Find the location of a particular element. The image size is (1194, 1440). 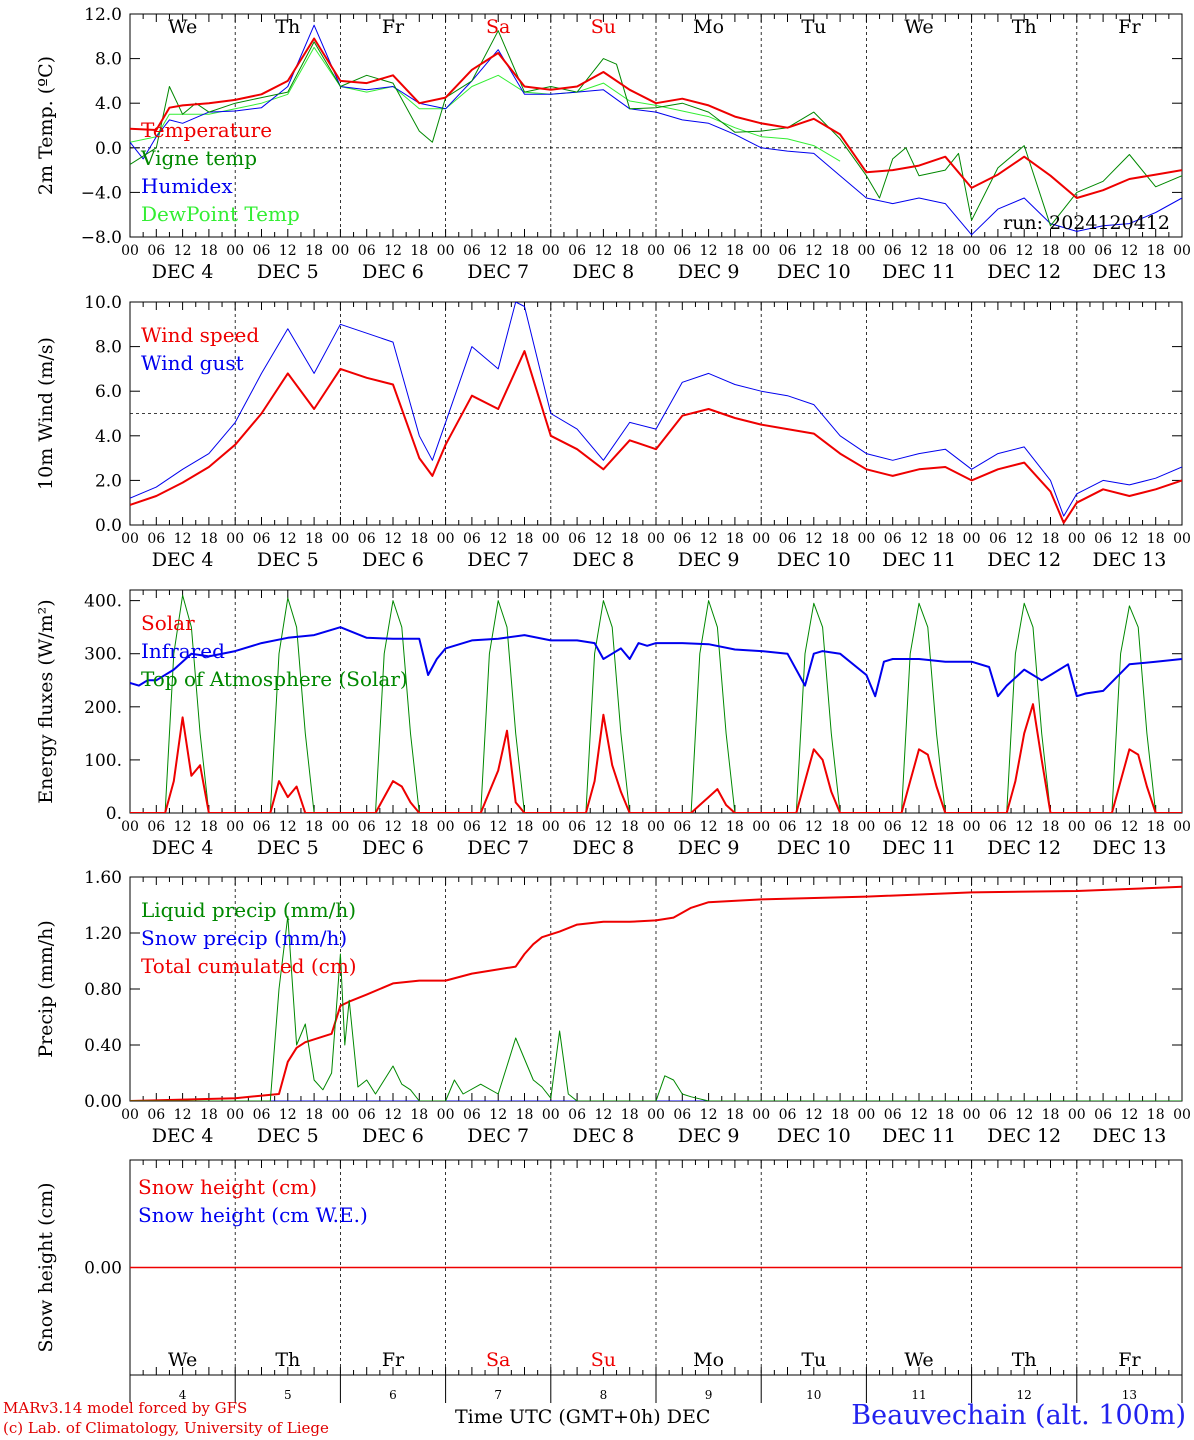

series-line-temperature is located at coordinates (656, 118).